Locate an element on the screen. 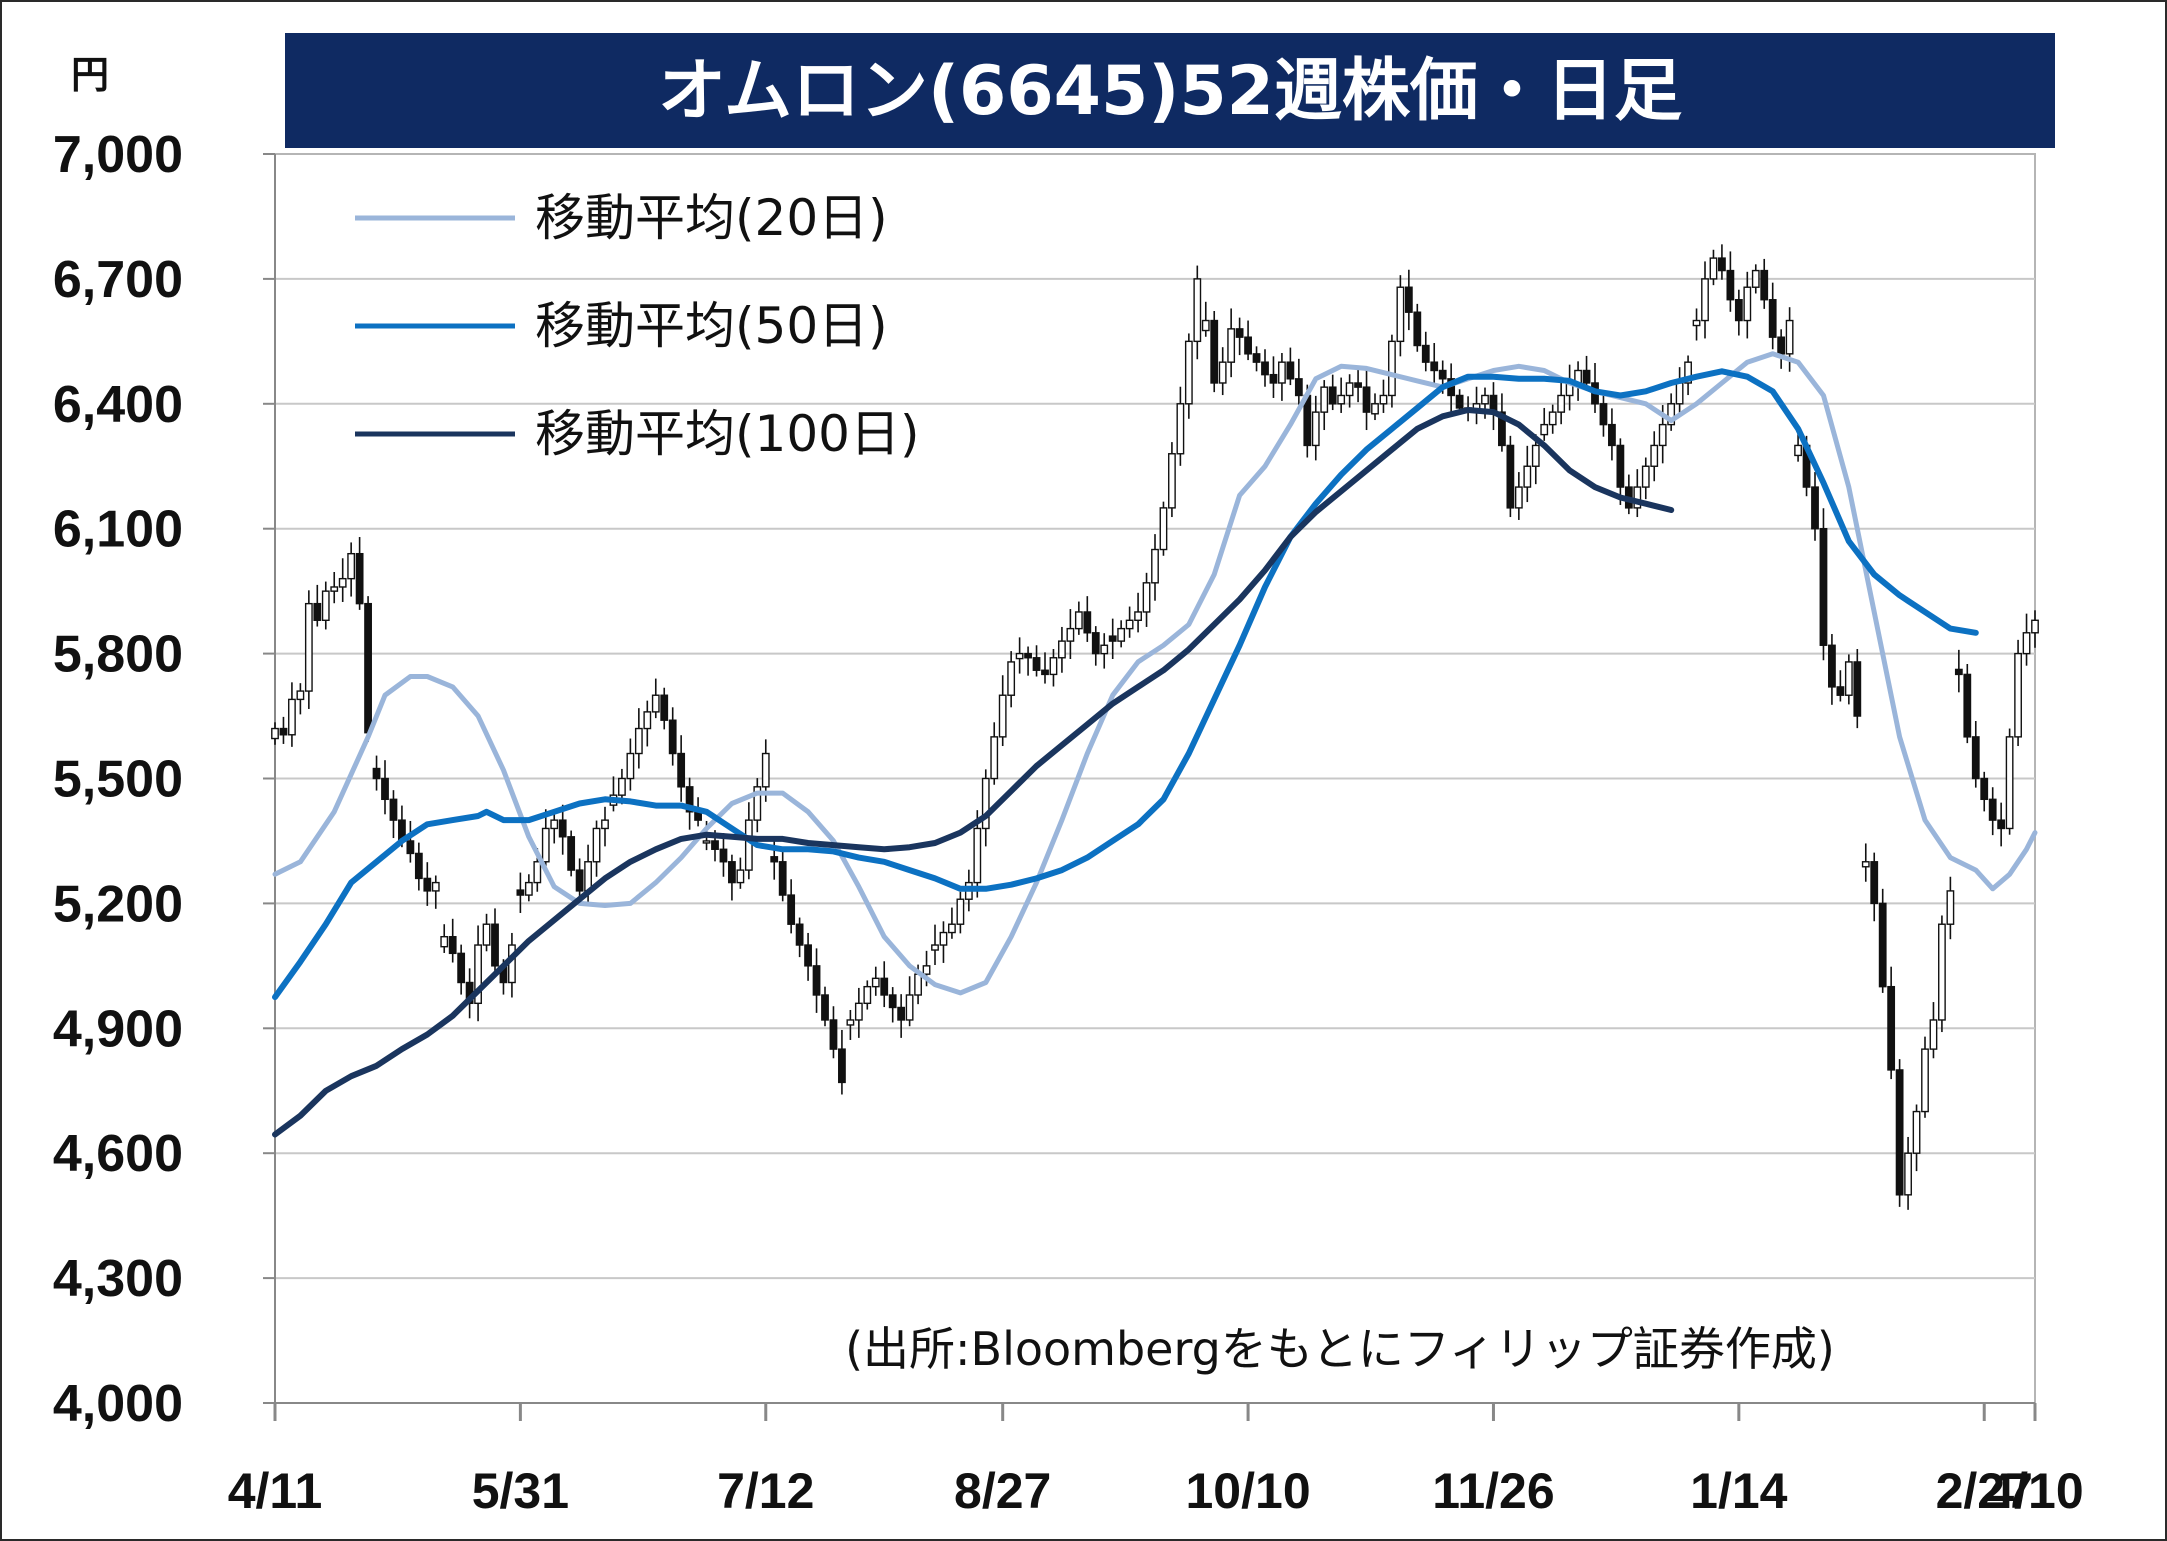 This screenshot has width=2167, height=1541. y-tick-label: 4,900 is located at coordinates (118, 1029).